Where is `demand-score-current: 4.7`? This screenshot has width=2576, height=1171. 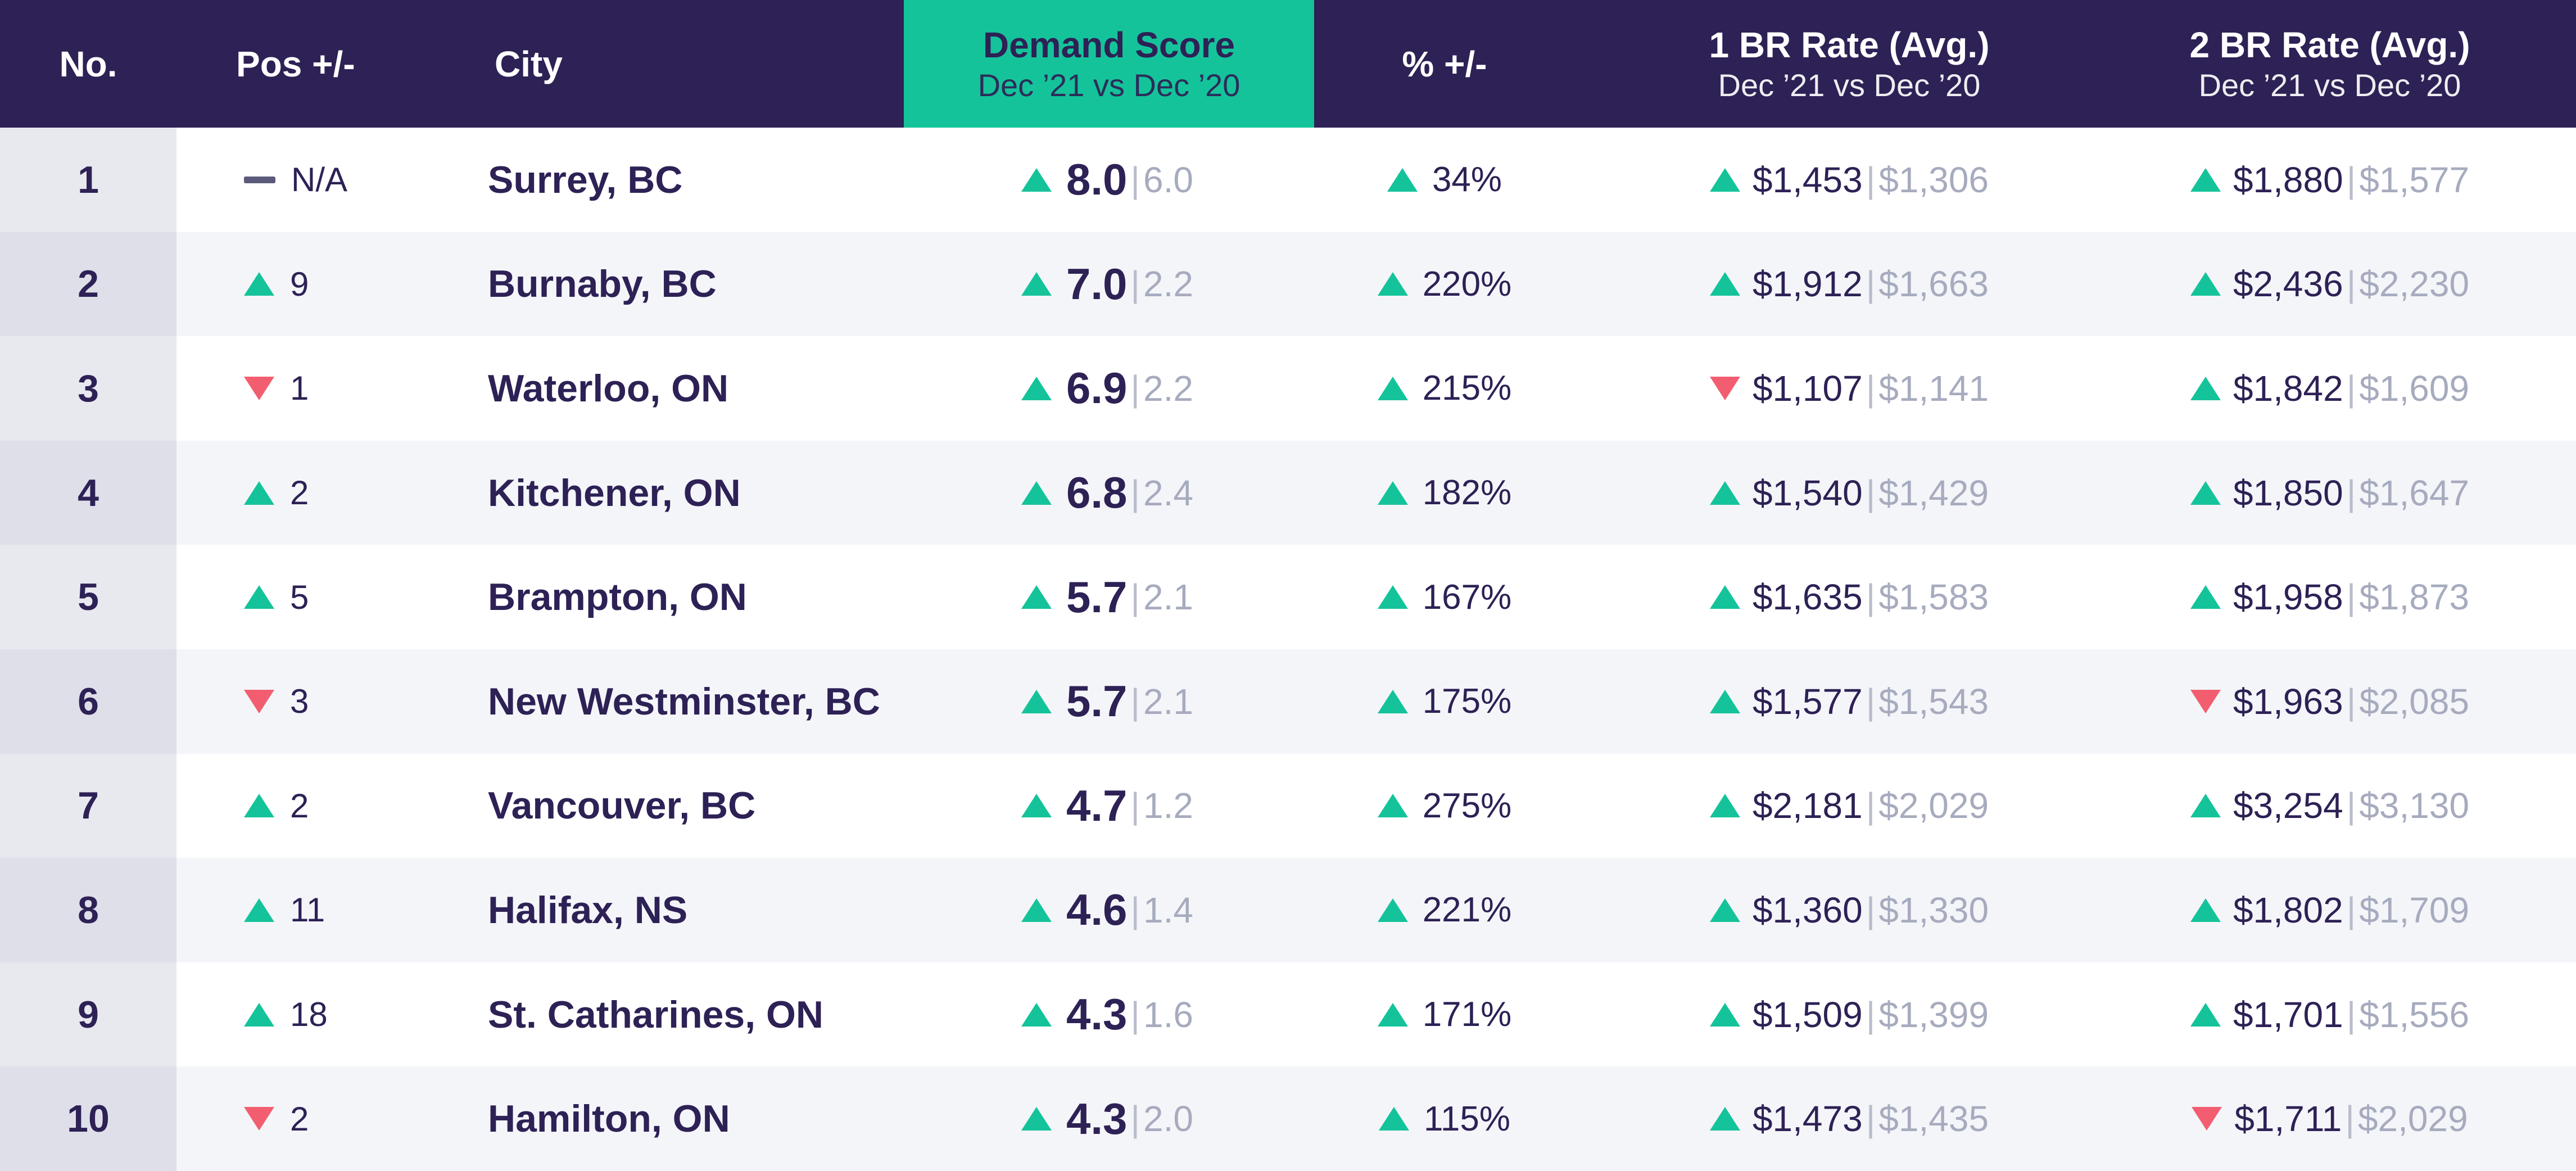
demand-score-current: 4.7 is located at coordinates (1097, 805).